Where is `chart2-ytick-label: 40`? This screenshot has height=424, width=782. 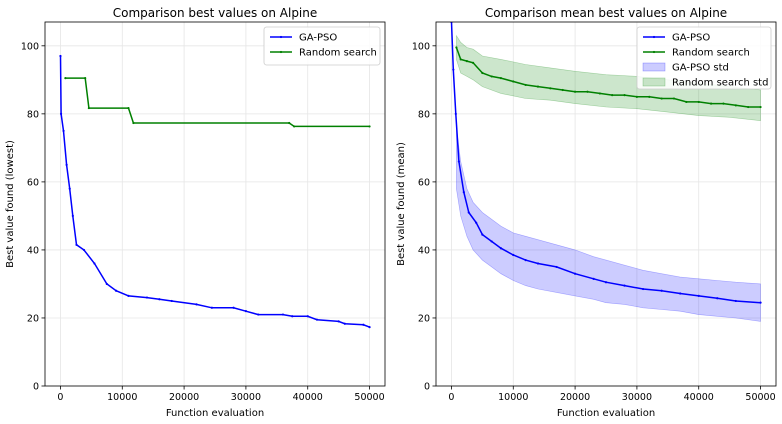 chart2-ytick-label: 40 is located at coordinates (424, 250).